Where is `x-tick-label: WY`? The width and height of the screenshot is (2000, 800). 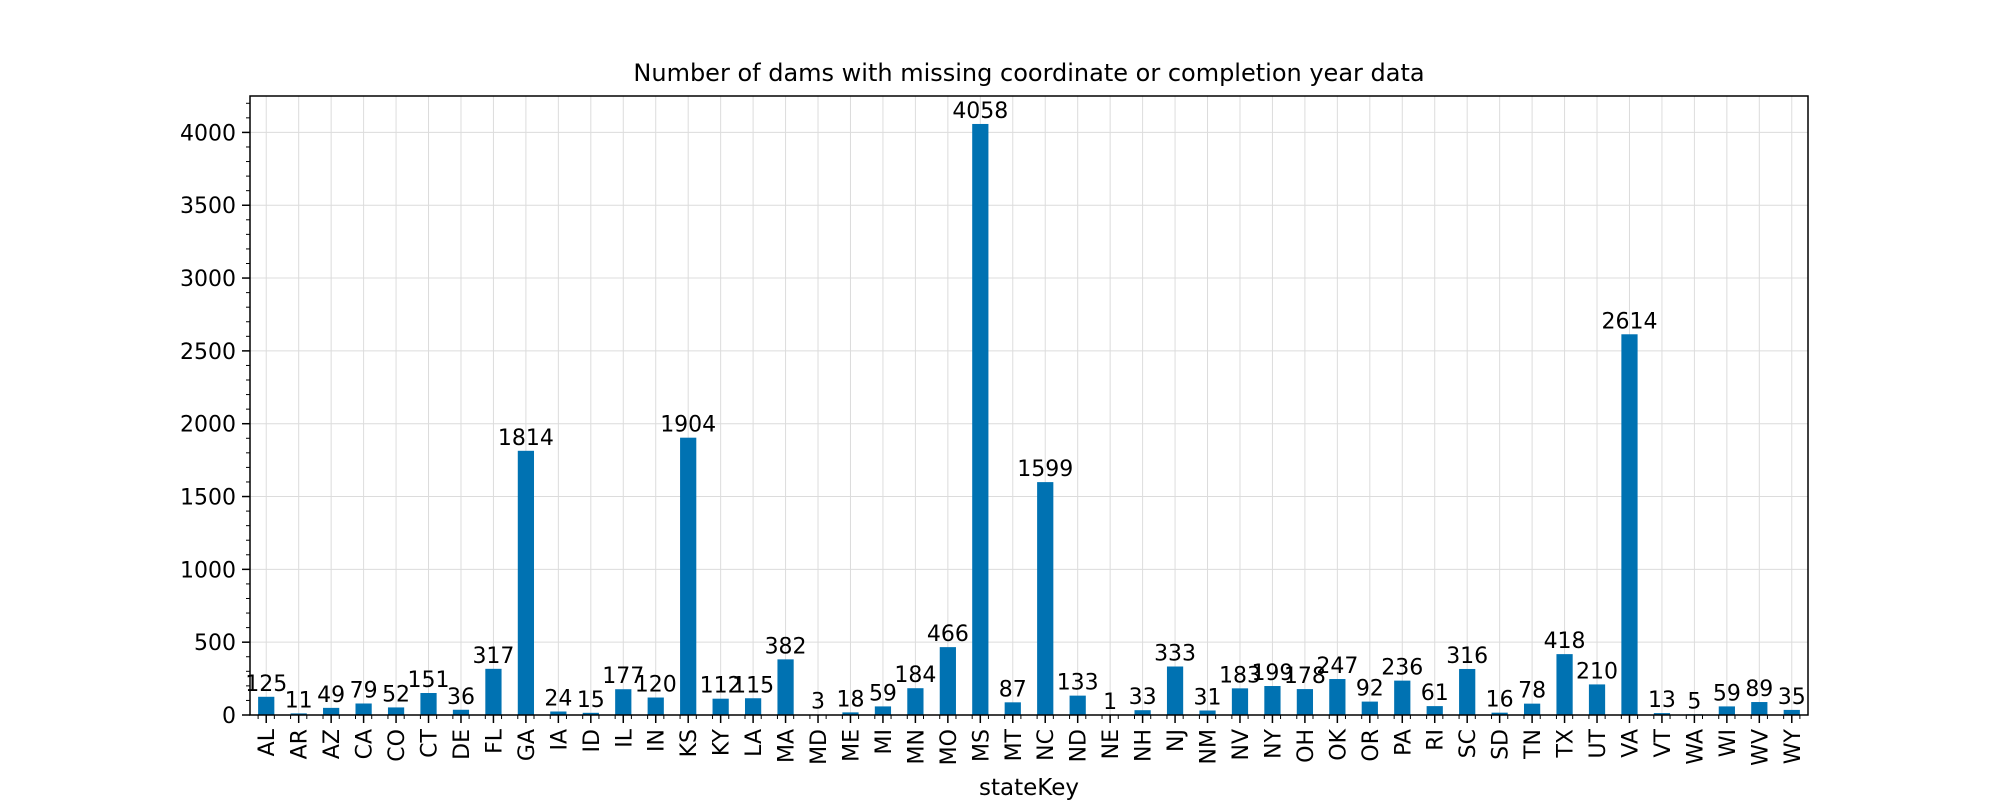 x-tick-label: WY is located at coordinates (1793, 746).